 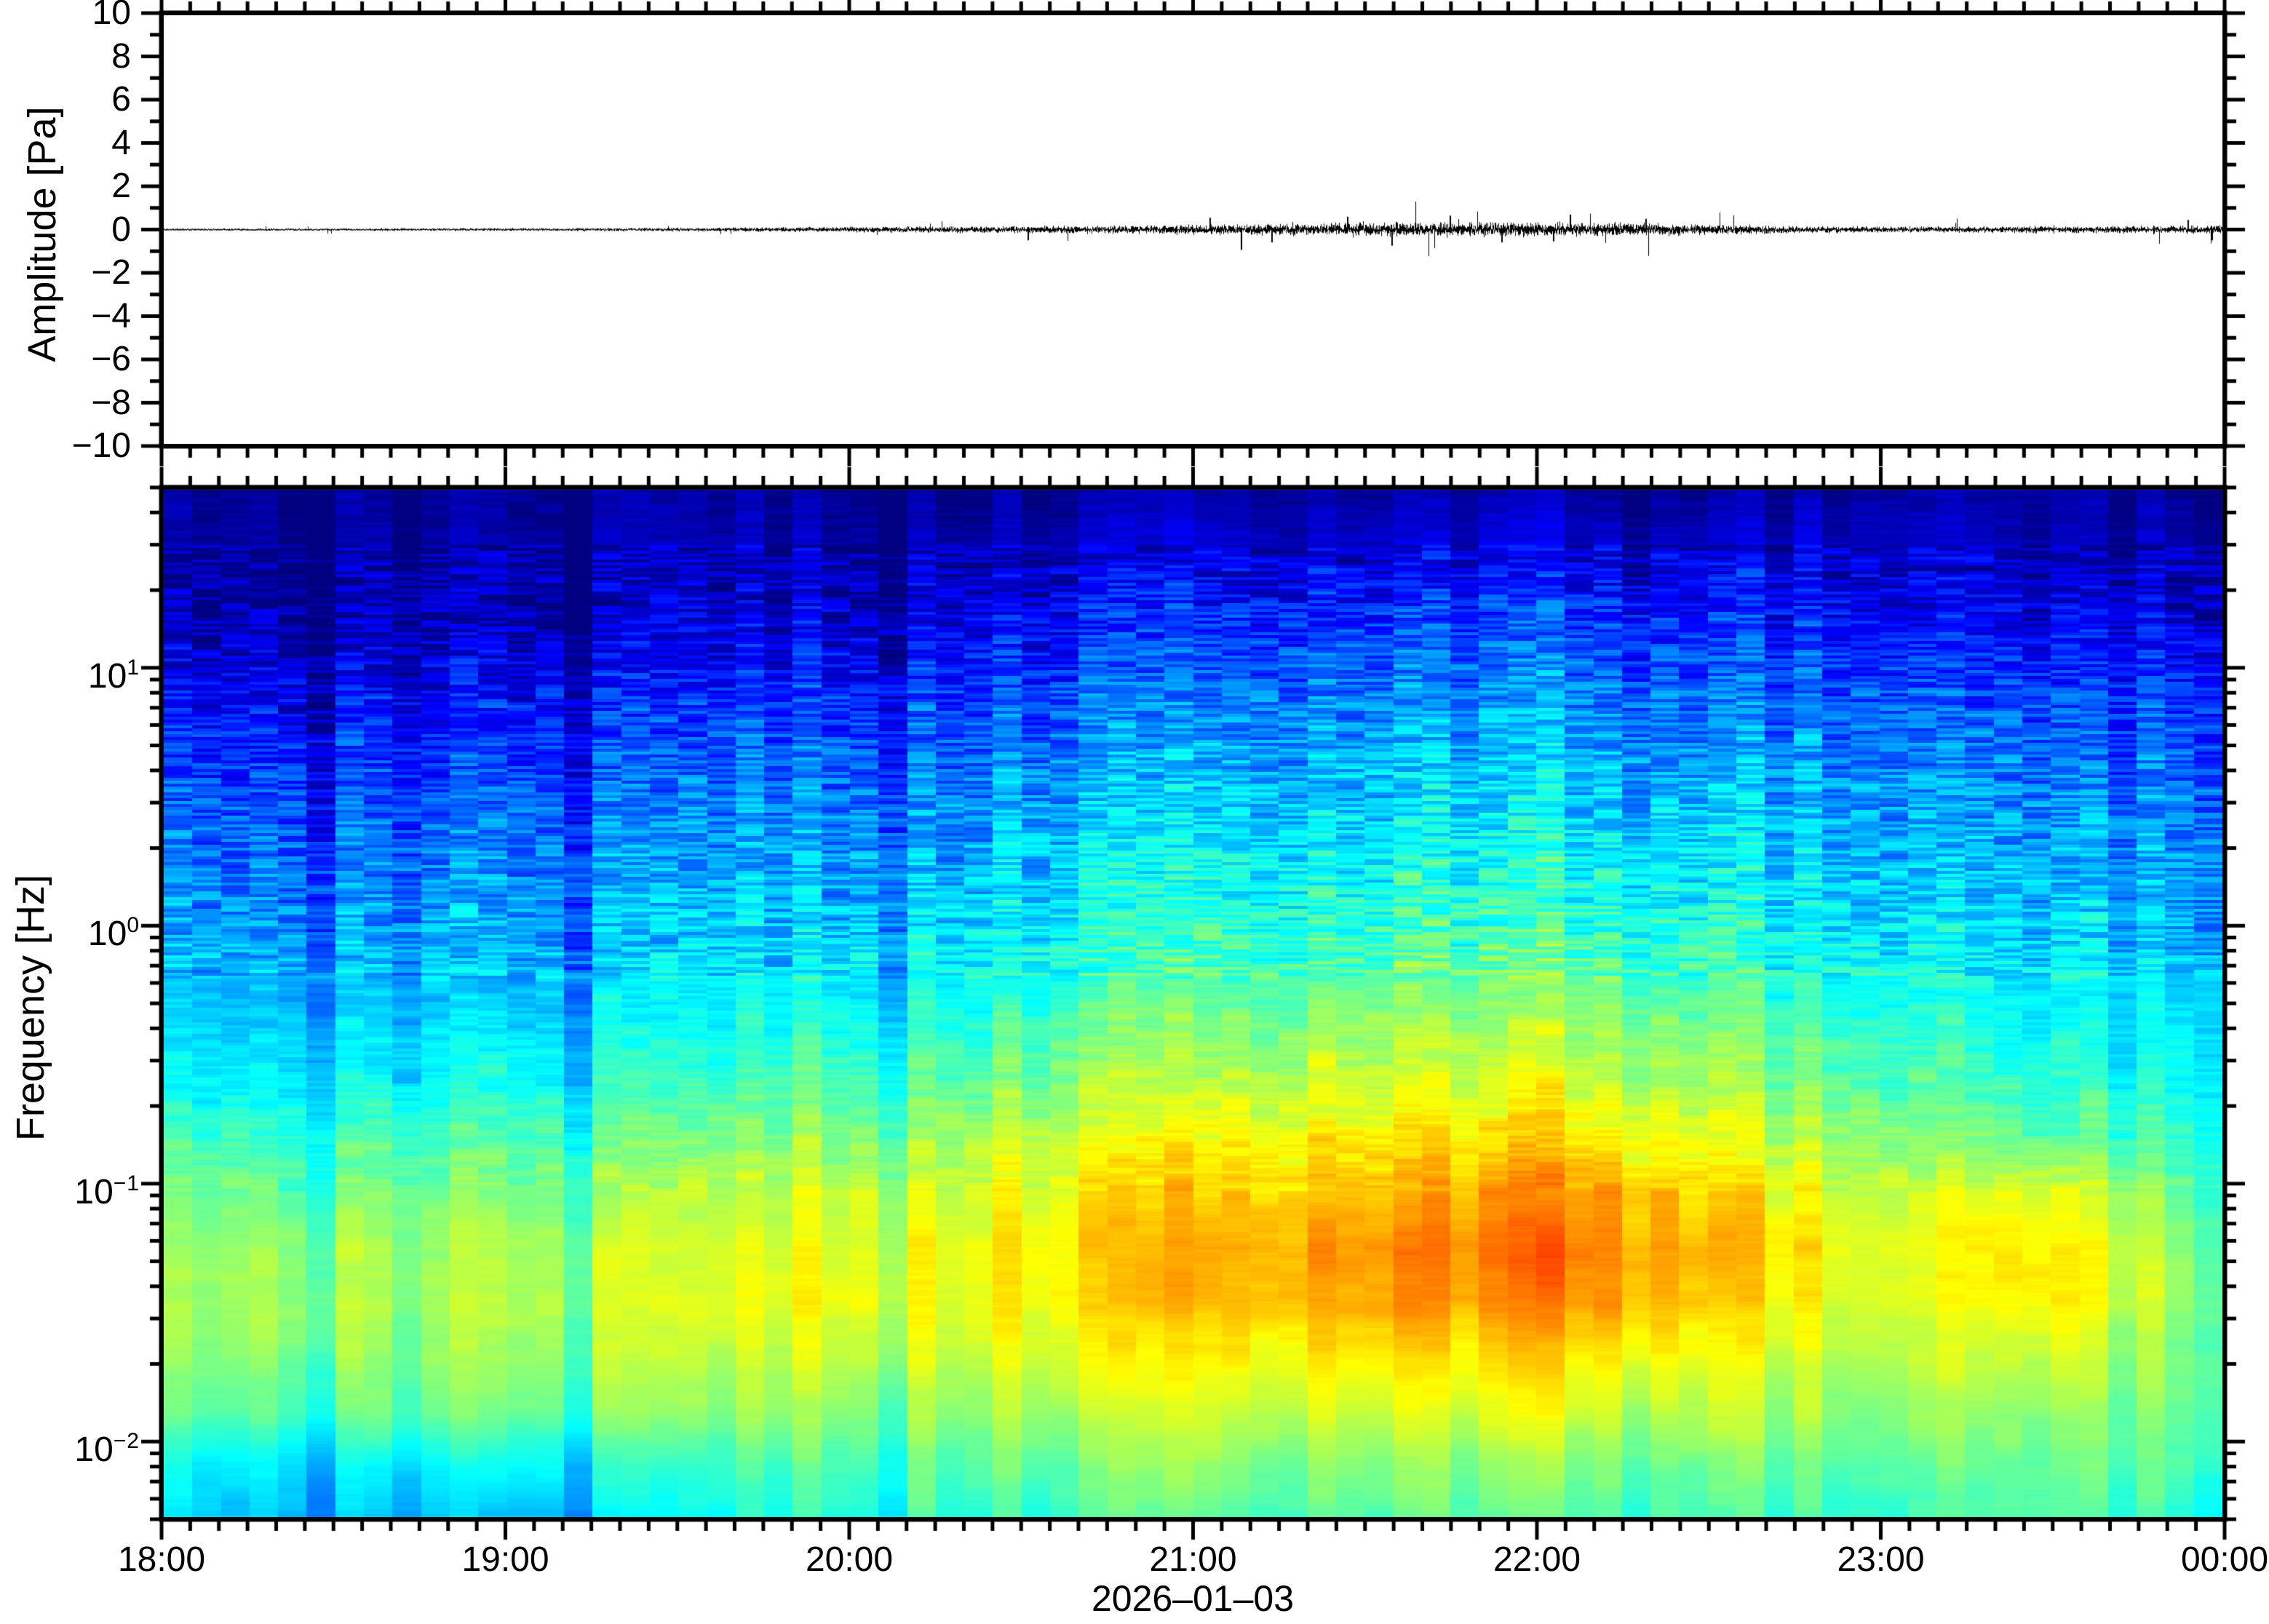 I want to click on amplitude-tick-label: 4, so click(x=121, y=142).